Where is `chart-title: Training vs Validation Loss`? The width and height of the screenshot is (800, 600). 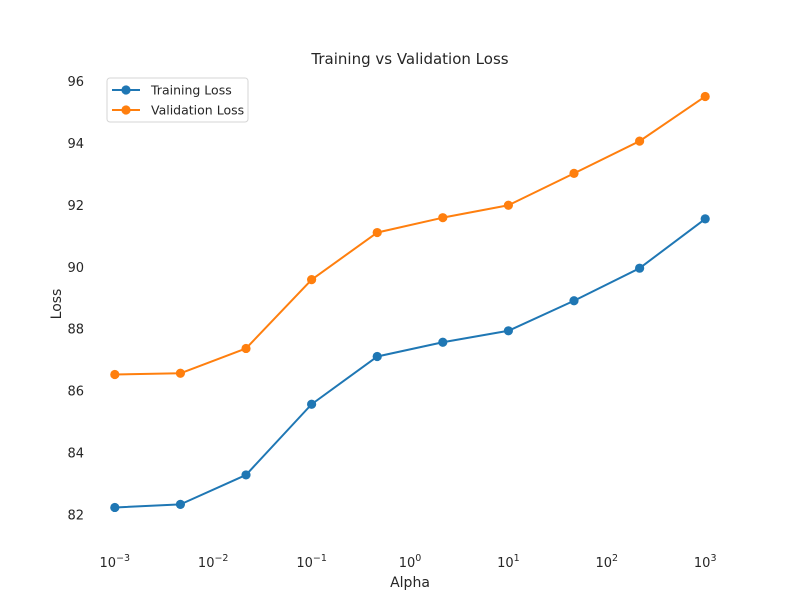
chart-title: Training vs Validation Loss is located at coordinates (409, 59).